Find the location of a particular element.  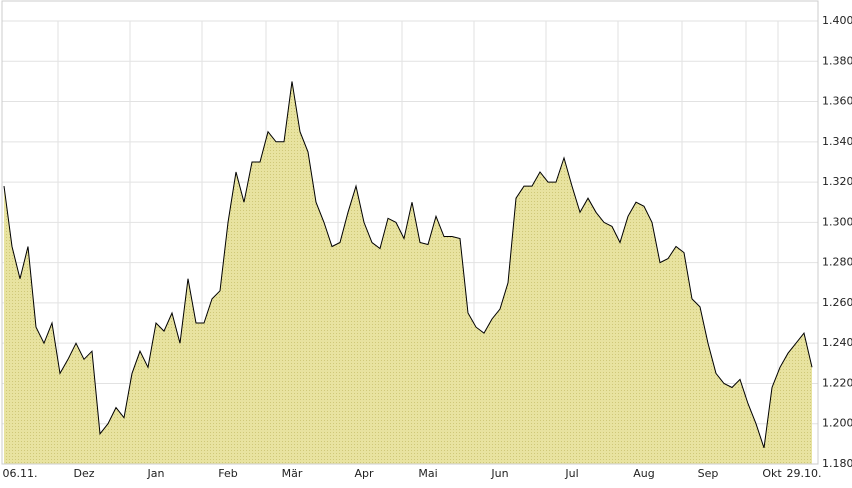

x-tick-label: Jun is located at coordinates (499, 473).